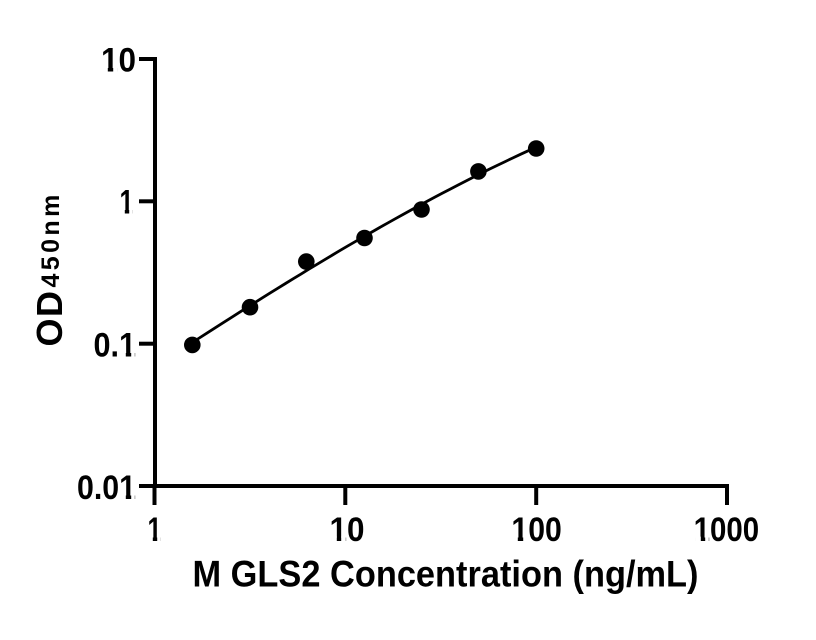 This screenshot has height=640, width=816. Describe the element at coordinates (536, 530) in the screenshot. I see `svg-text: 100` at that location.